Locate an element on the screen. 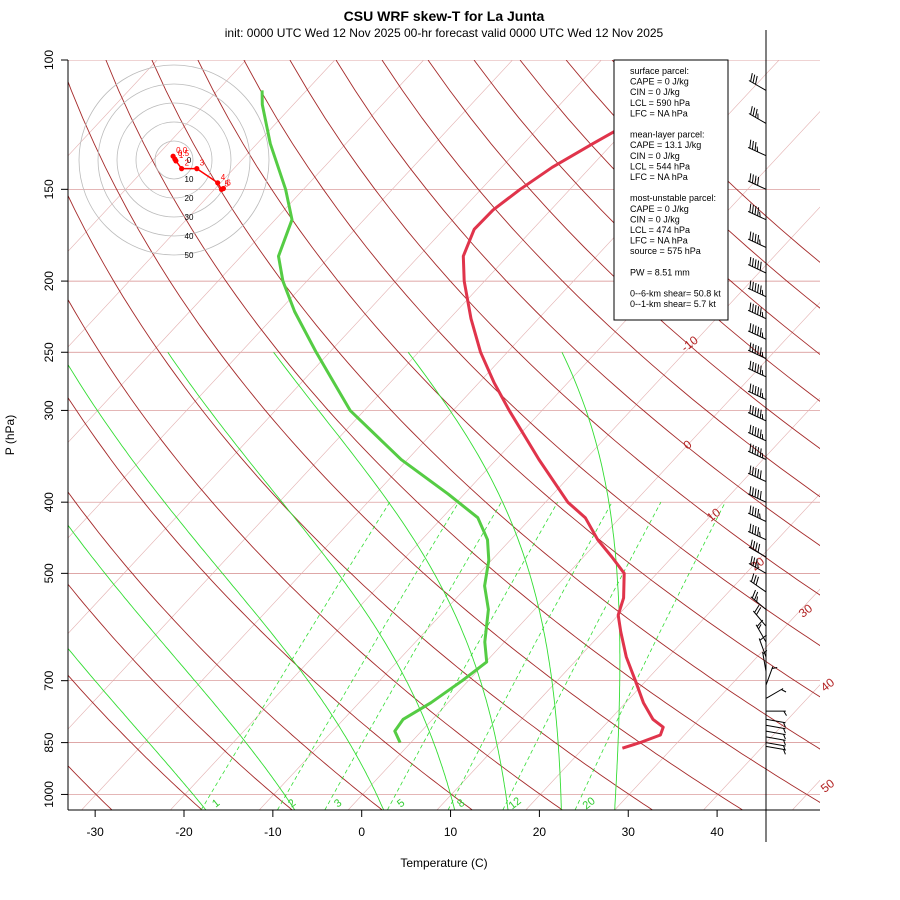 The image size is (900, 900). parcel-box-frame is located at coordinates (671, 190).